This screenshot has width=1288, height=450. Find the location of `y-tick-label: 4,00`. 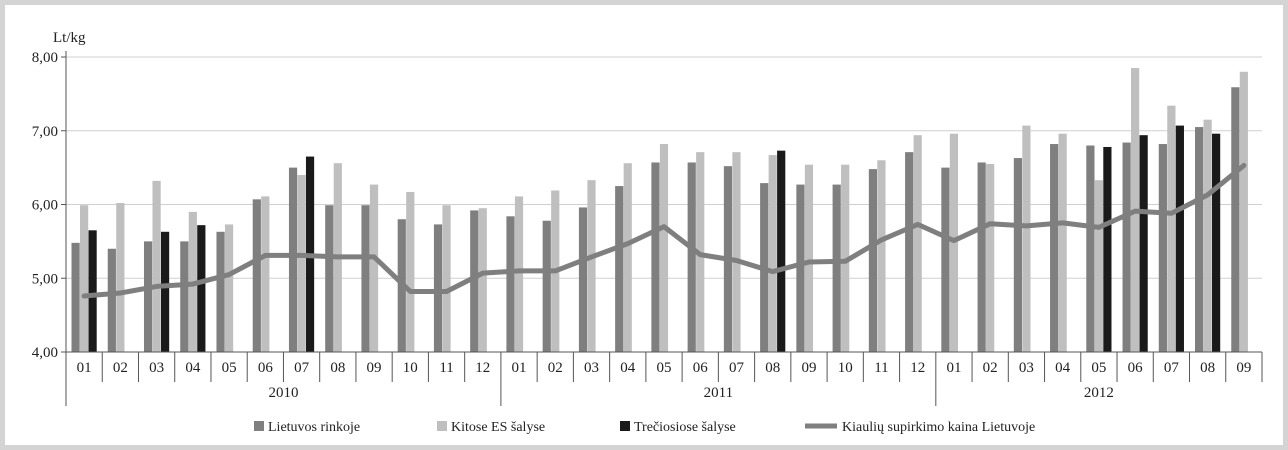

y-tick-label: 4,00 is located at coordinates (45, 353).